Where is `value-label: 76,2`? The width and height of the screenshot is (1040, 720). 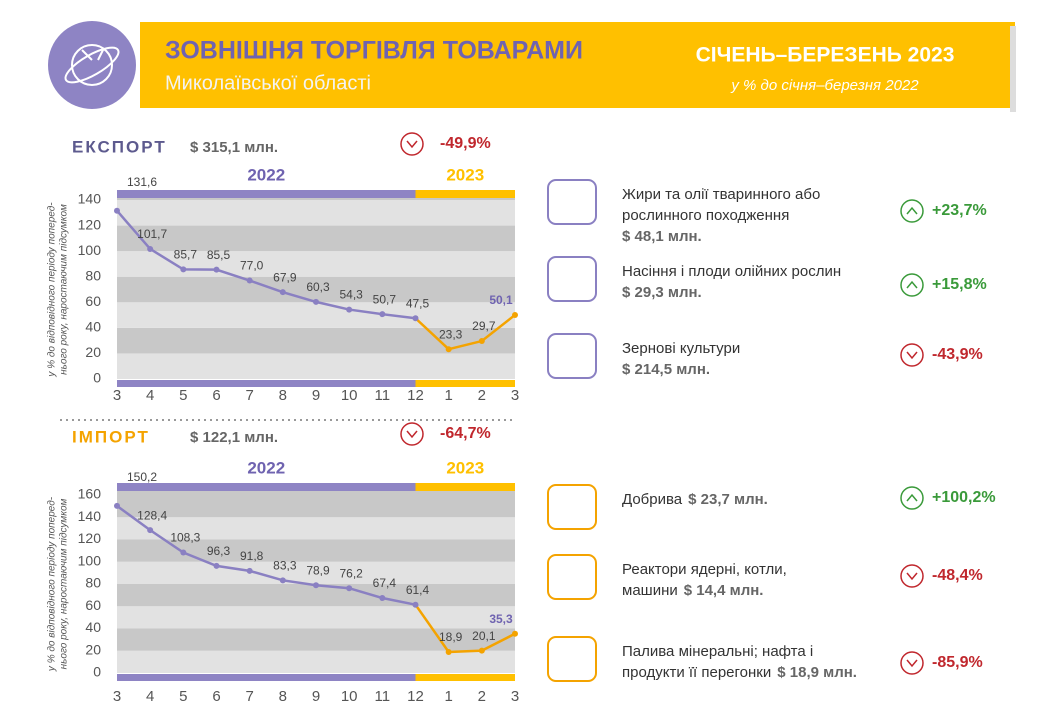 value-label: 76,2 is located at coordinates (351, 573).